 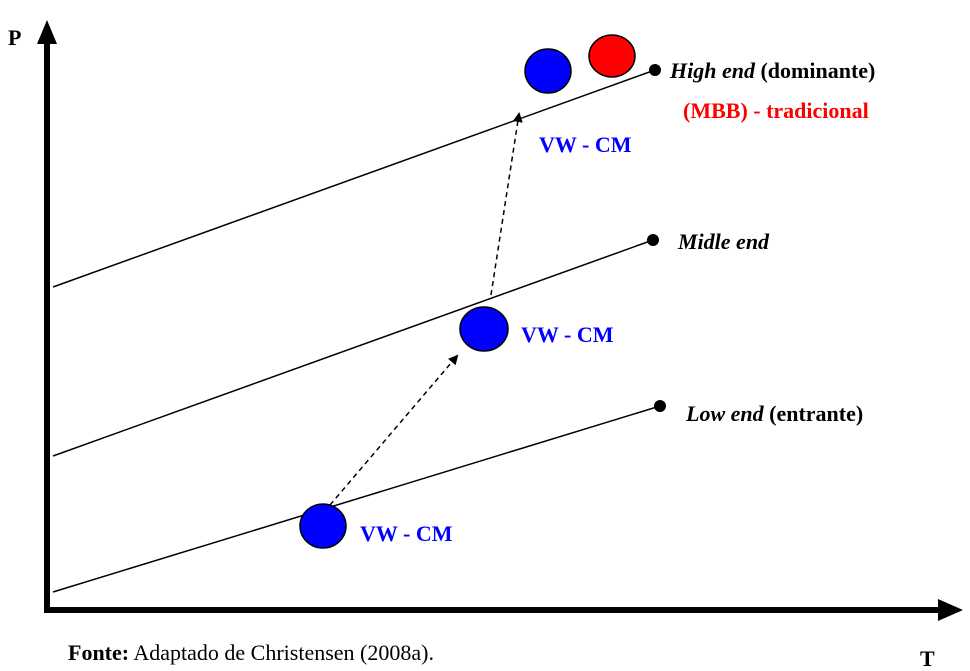 What do you see at coordinates (484, 329) in the screenshot?
I see `vw-cm-mid-marker` at bounding box center [484, 329].